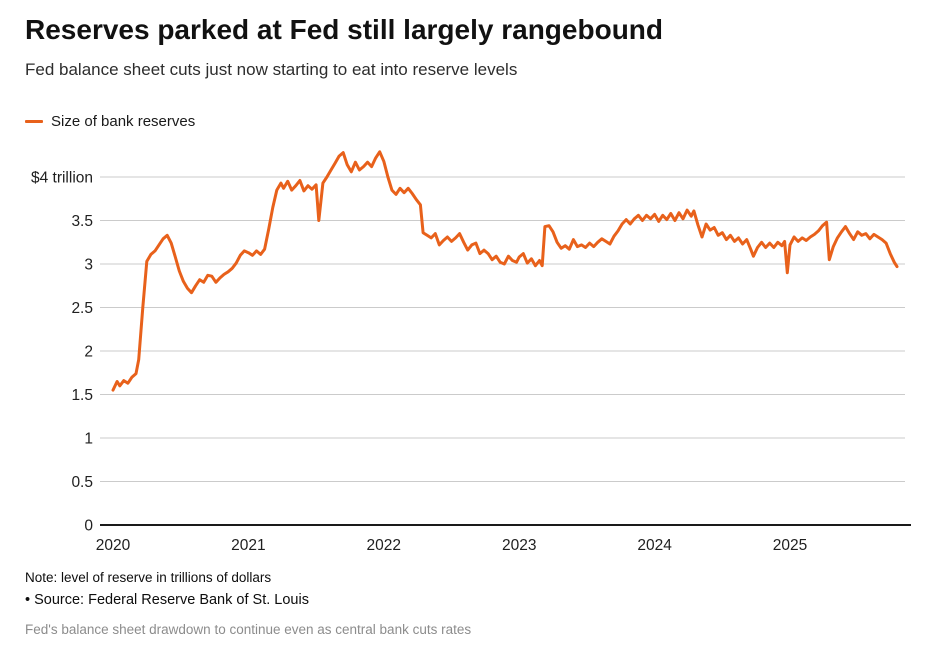 The image size is (940, 660). Describe the element at coordinates (82, 221) in the screenshot. I see `y-tick-label-3.5: 3.5` at that location.